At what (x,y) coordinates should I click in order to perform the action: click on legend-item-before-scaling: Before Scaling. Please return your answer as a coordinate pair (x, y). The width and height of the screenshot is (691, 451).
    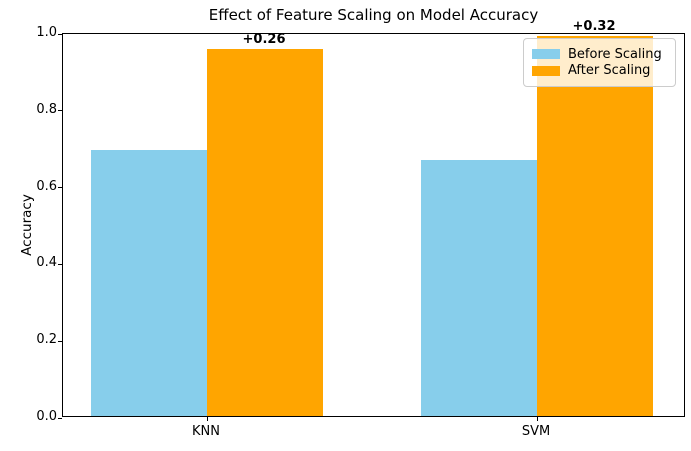
    Looking at the image, I should click on (599, 54).